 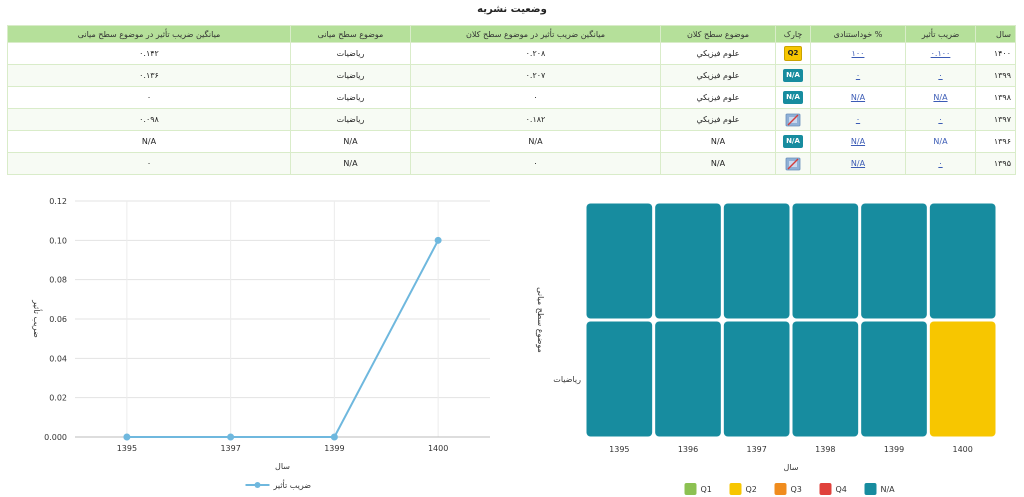 I want to click on y-axis-title: ضریب تأثیر, so click(x=37, y=318).